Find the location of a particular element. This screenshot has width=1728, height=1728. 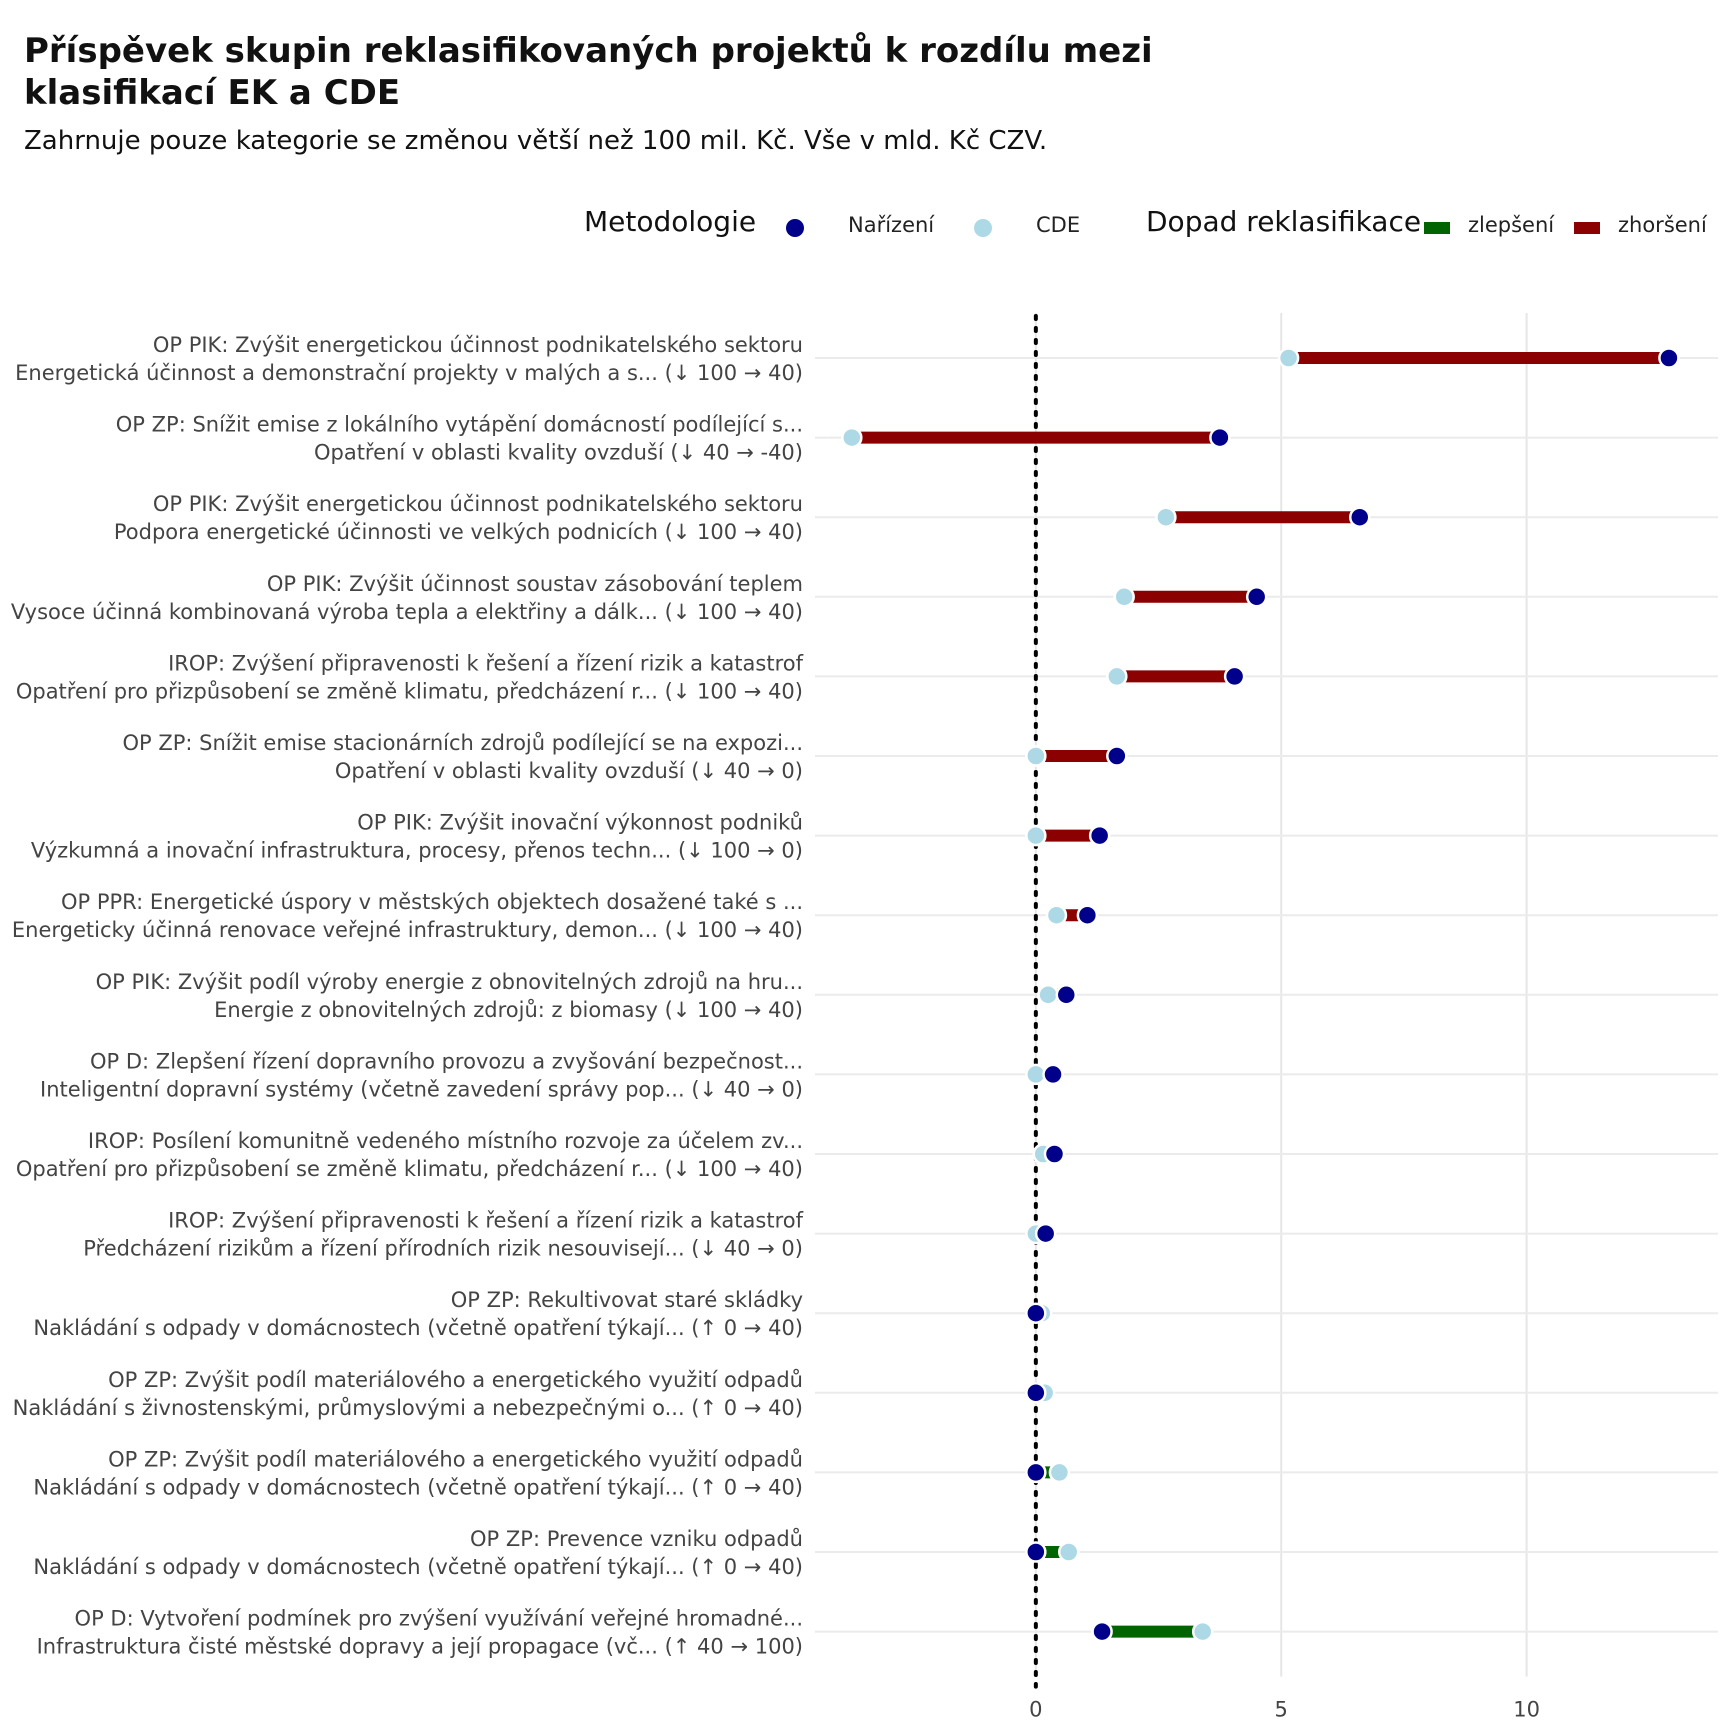

x-tick-label: 5 is located at coordinates (1281, 1710).